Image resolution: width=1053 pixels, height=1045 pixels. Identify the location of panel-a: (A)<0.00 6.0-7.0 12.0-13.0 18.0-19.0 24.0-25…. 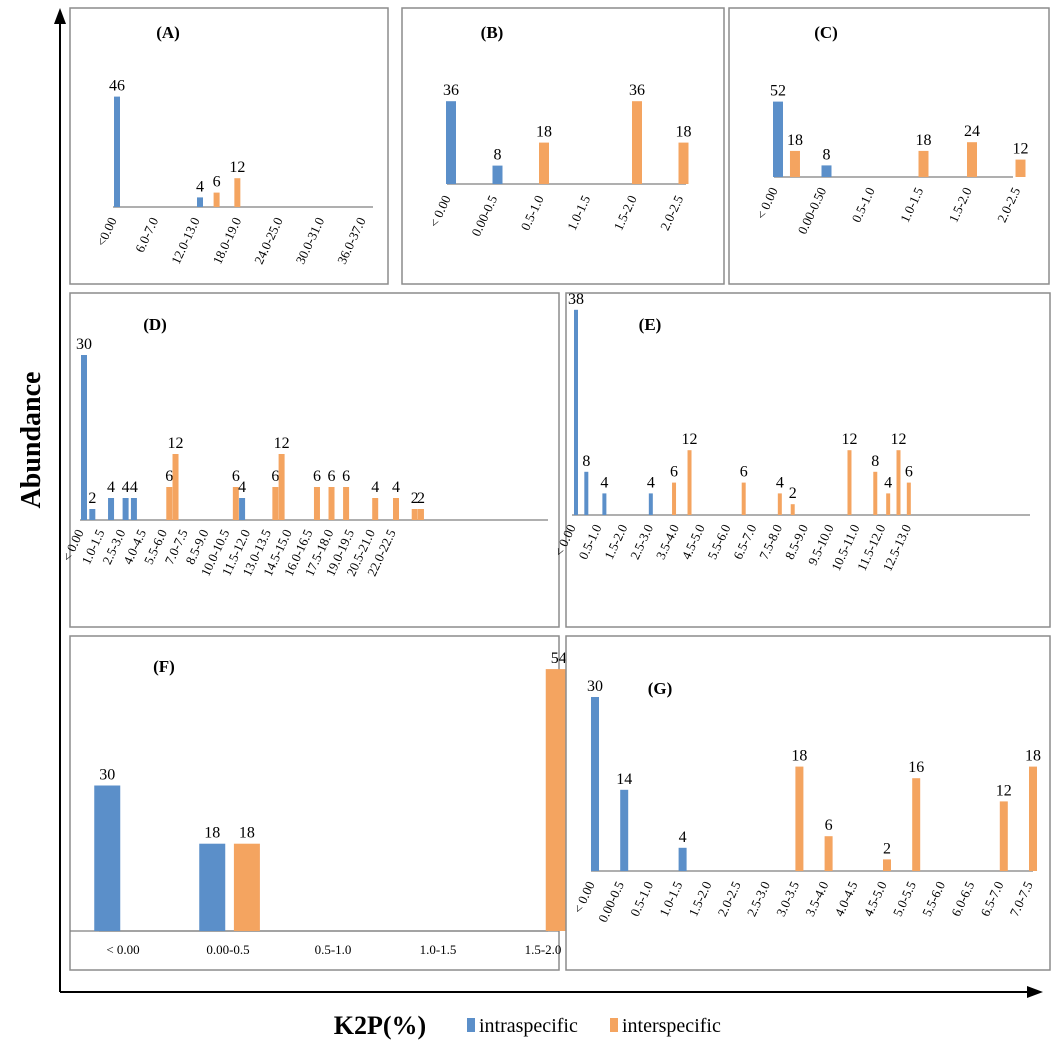
(352, 146).